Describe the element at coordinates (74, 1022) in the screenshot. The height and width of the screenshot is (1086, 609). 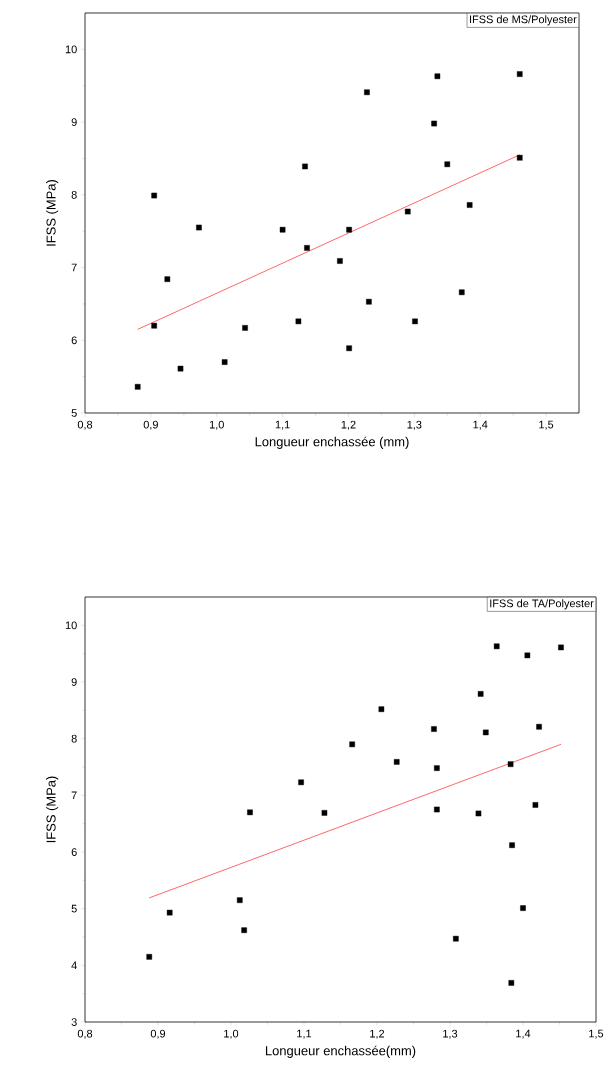
I see `y-tick-label: 3` at that location.